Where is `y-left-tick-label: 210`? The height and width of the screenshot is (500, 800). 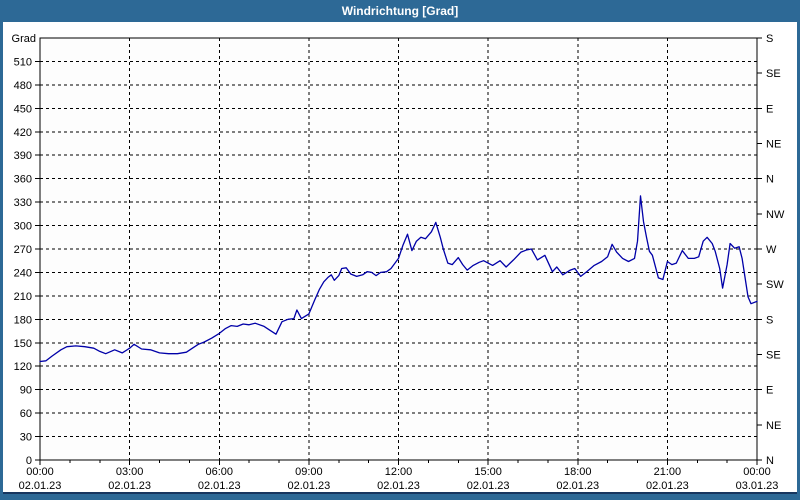
y-left-tick-label: 210 is located at coordinates (23, 297).